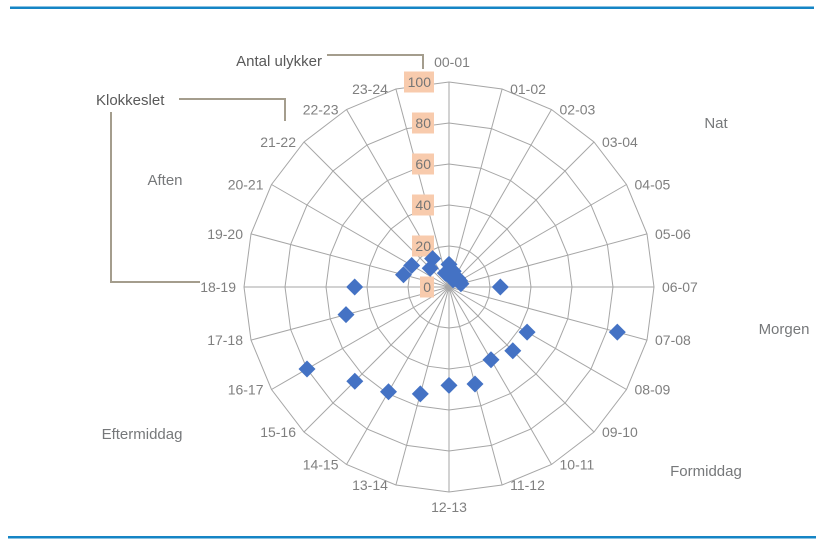 The height and width of the screenshot is (543, 820). I want to click on category-label-21-22: 21-22, so click(278, 142).